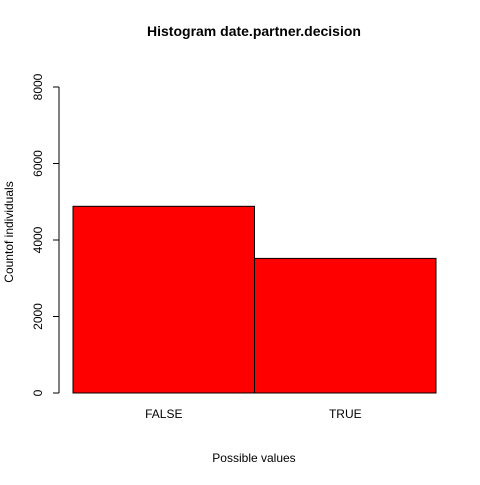 The width and height of the screenshot is (480, 485). What do you see at coordinates (38, 392) in the screenshot?
I see `y-tick-label: 0` at bounding box center [38, 392].